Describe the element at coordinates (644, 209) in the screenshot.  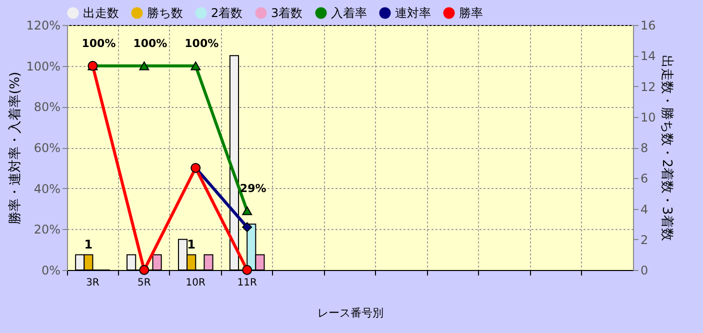
I see `y2-tick-label: 4` at that location.